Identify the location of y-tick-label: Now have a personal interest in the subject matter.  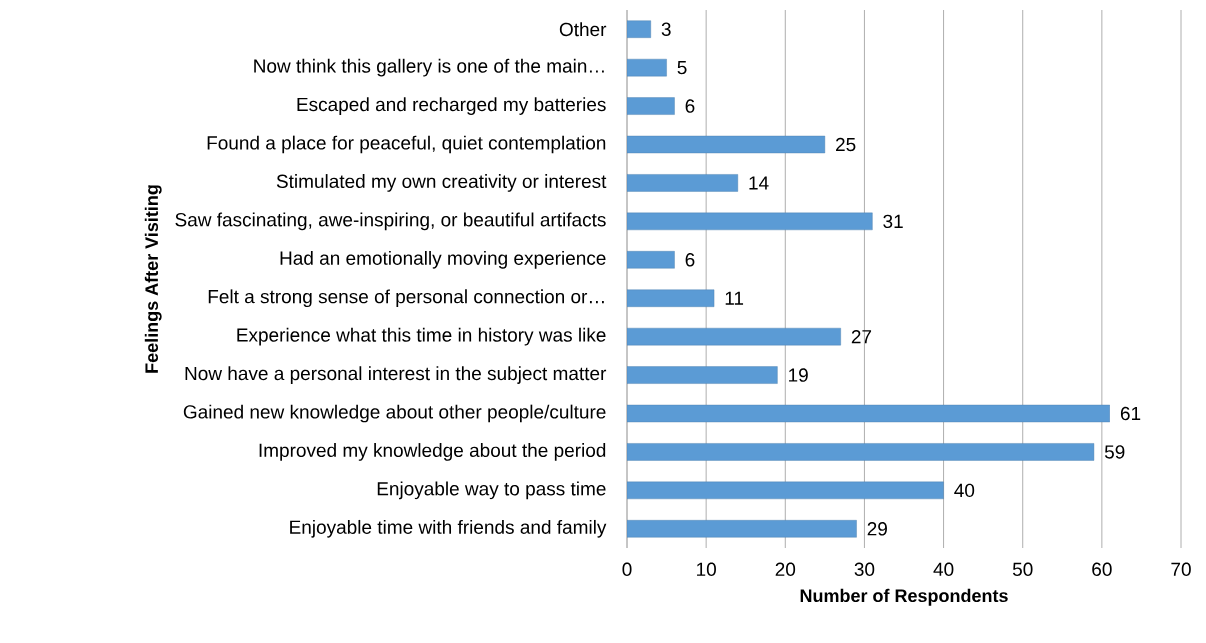
(396, 375).